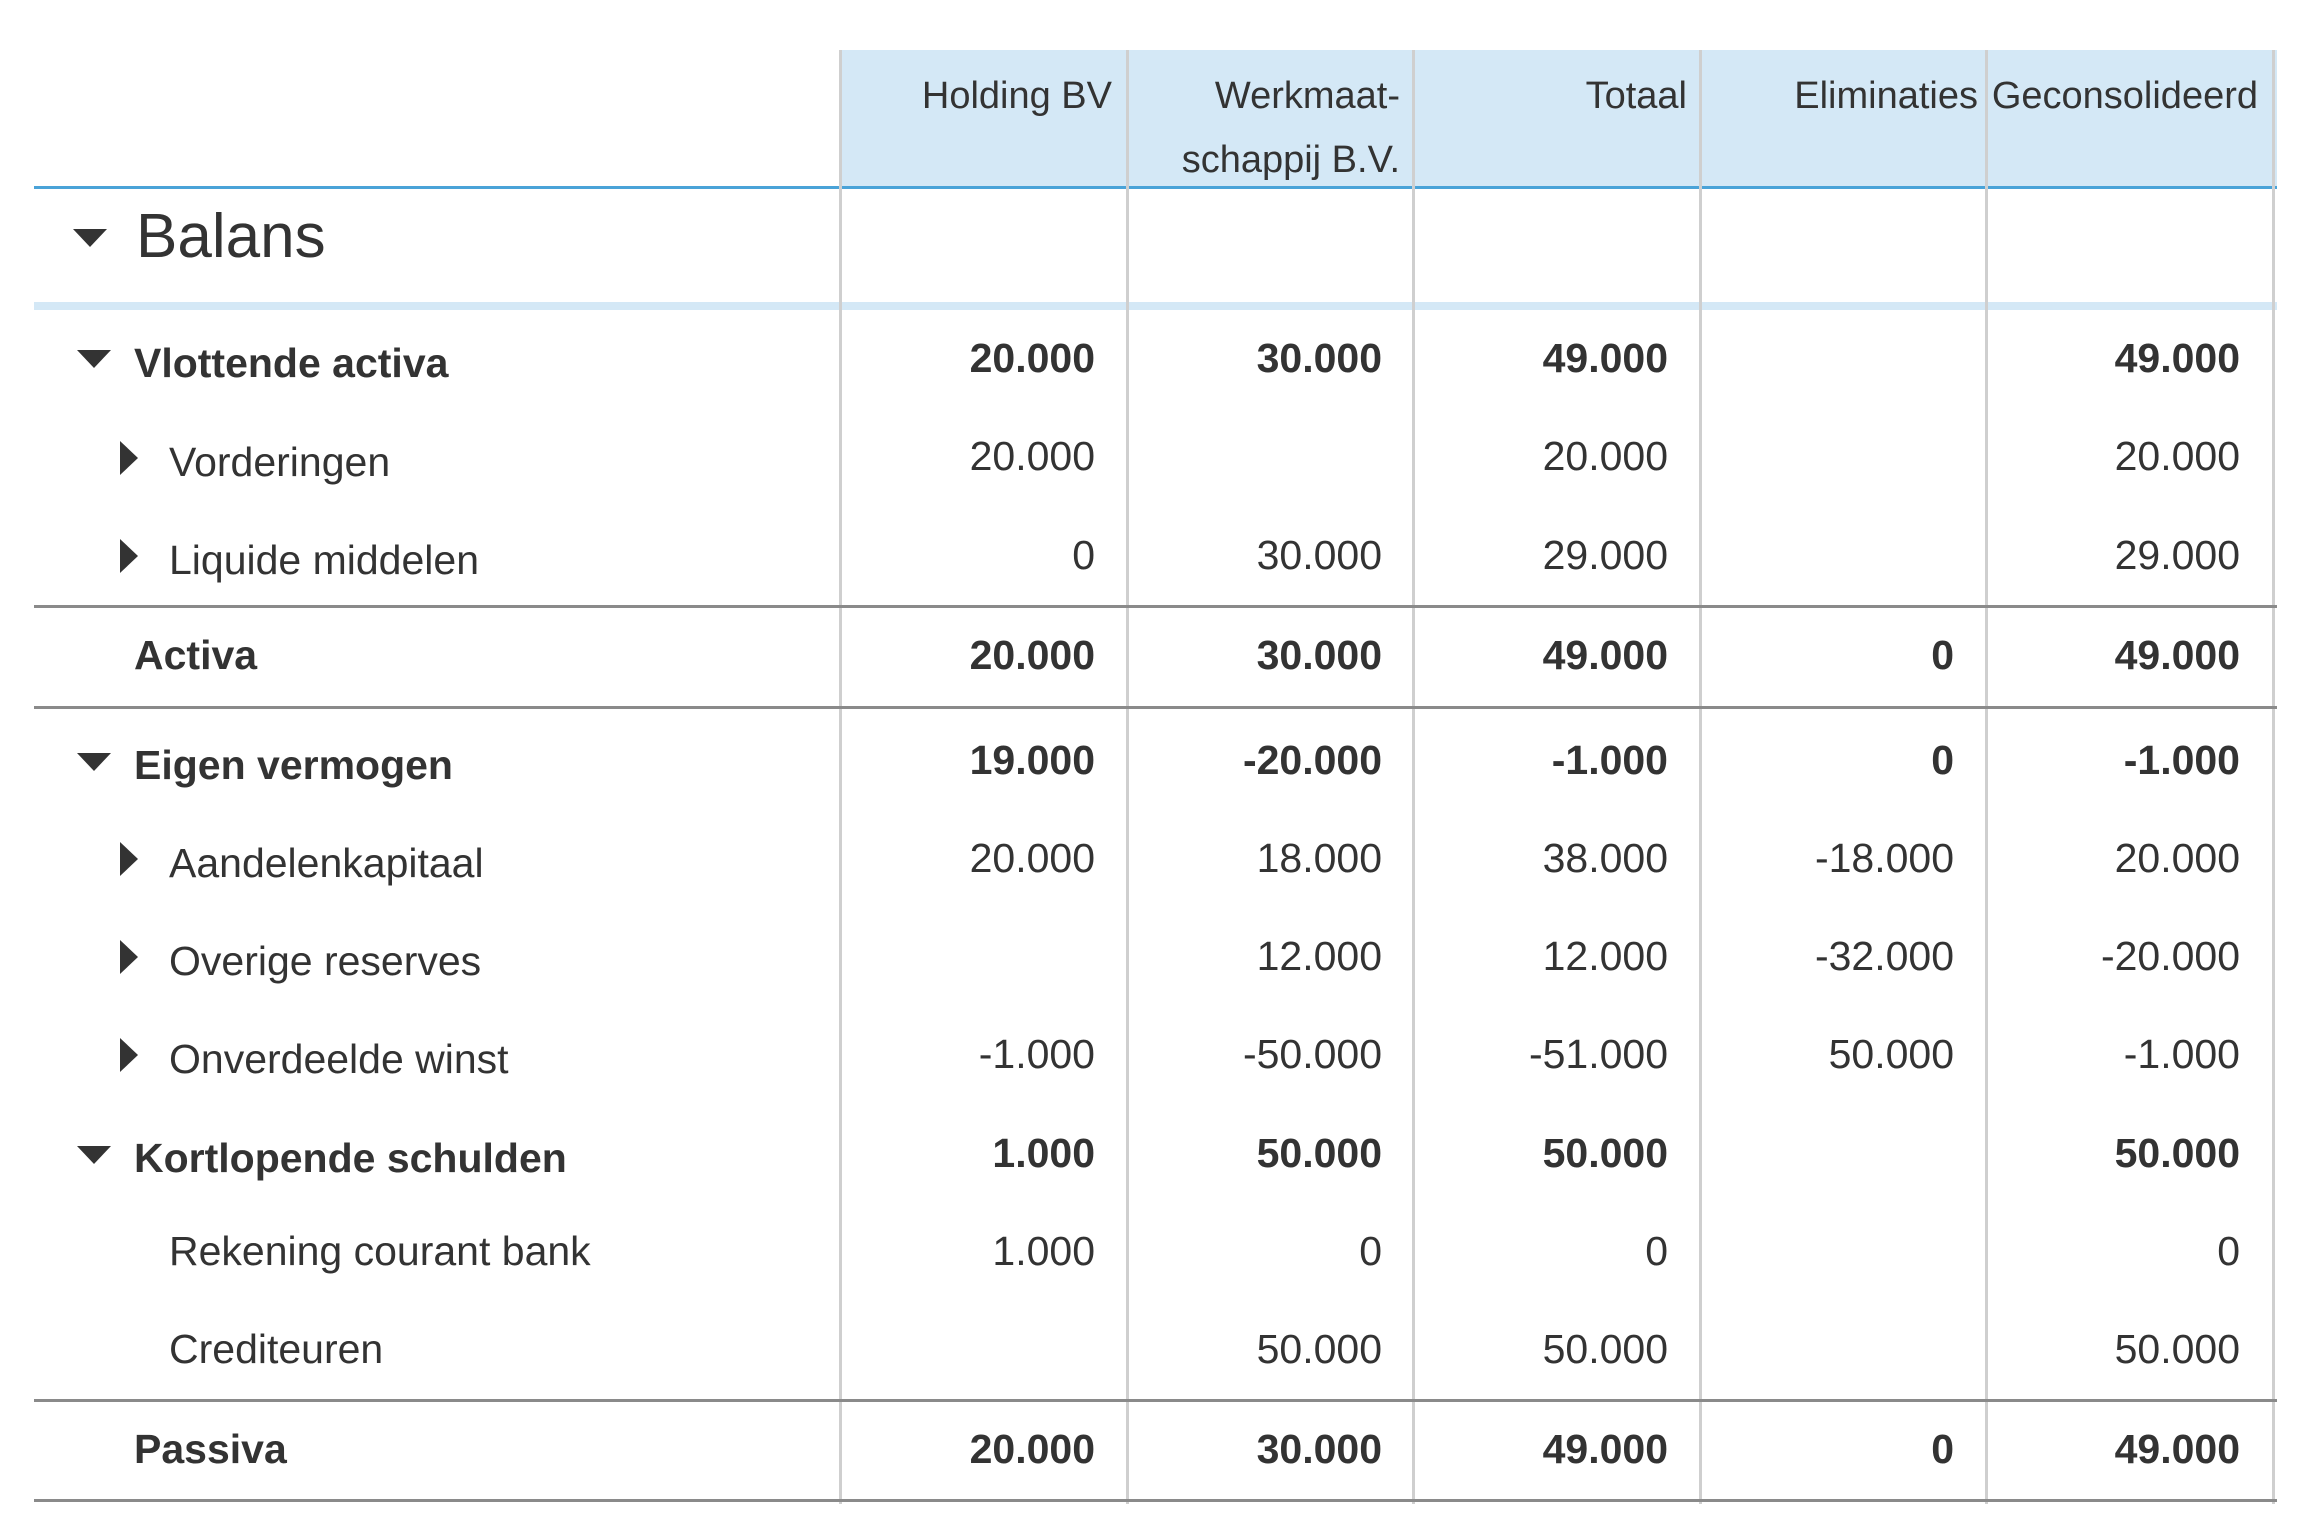  What do you see at coordinates (1016, 96) in the screenshot?
I see `column-header-holding-bv: Holding BV` at bounding box center [1016, 96].